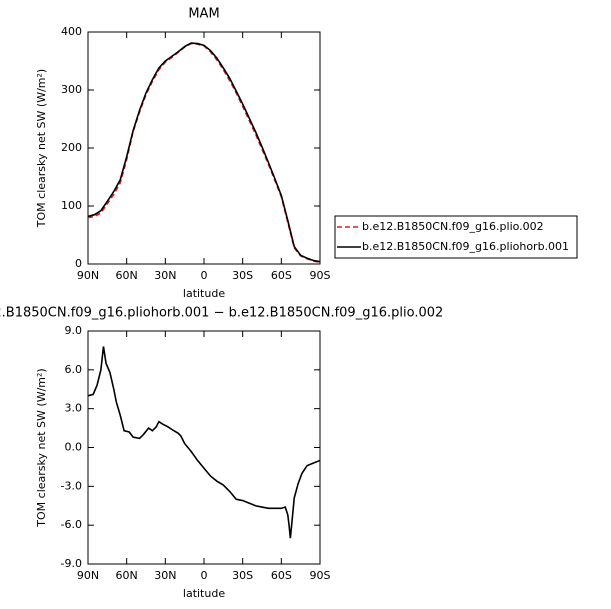 The image size is (611, 609). What do you see at coordinates (71, 563) in the screenshot?
I see `y-tick-label: -9.0` at bounding box center [71, 563].